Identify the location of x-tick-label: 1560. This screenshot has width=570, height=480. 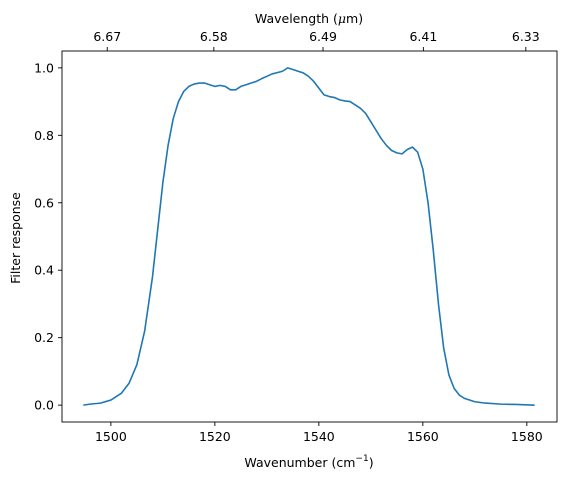
(423, 436).